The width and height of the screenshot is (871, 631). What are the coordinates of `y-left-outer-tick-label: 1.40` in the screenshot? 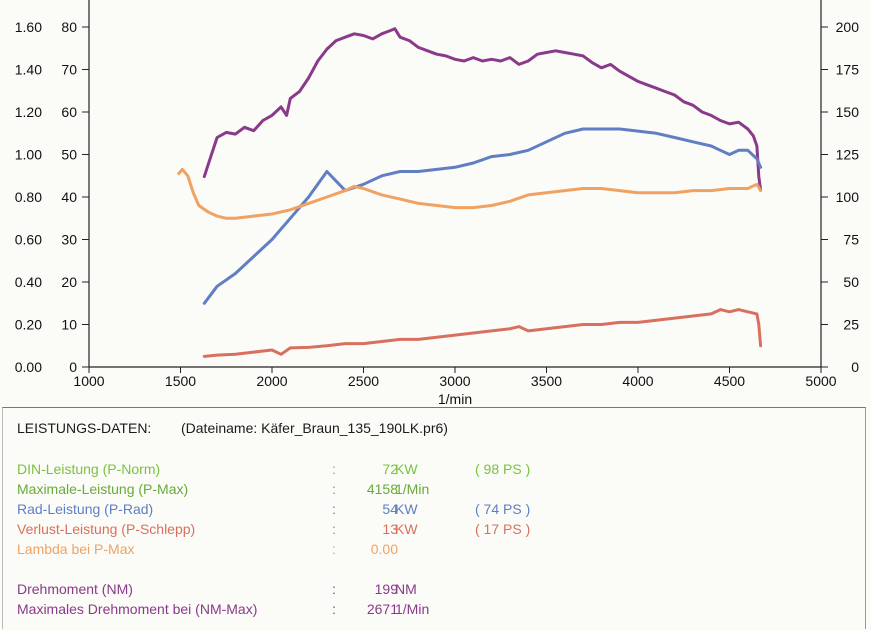 It's located at (28, 70).